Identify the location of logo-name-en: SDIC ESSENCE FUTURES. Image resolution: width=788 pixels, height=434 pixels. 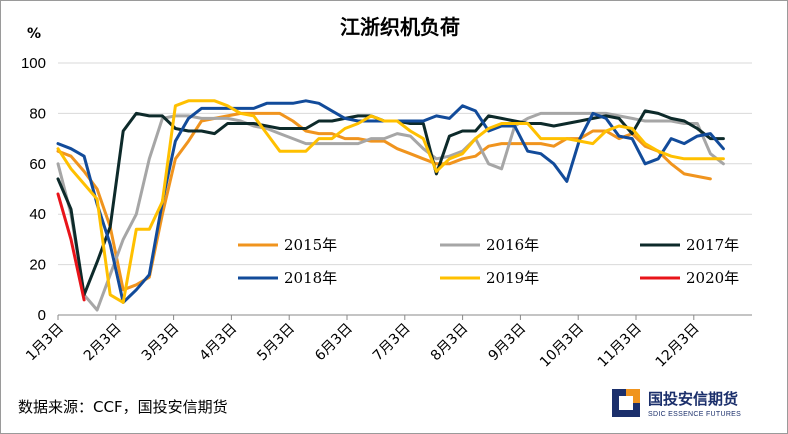
(694, 414).